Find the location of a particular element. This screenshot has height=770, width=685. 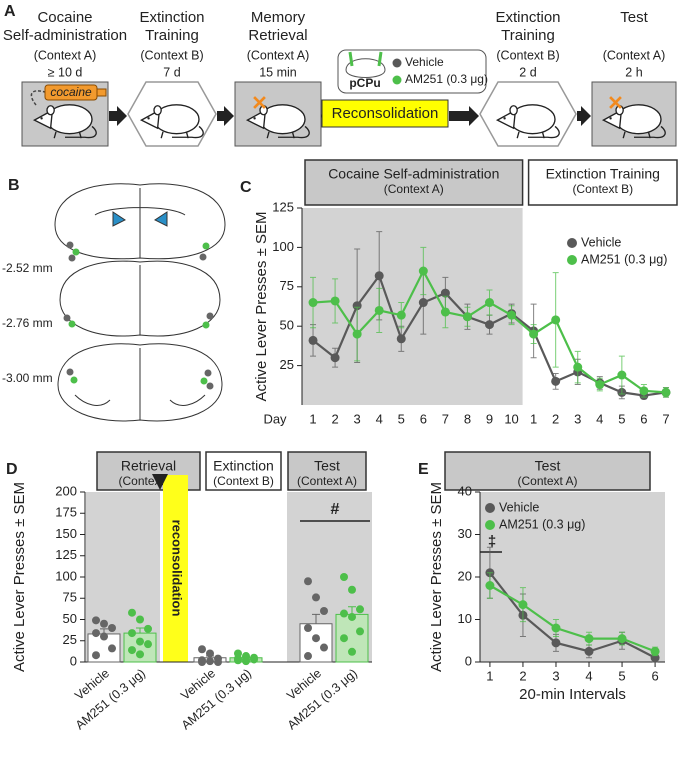

stage-title: Memory is located at coordinates (278, 17).